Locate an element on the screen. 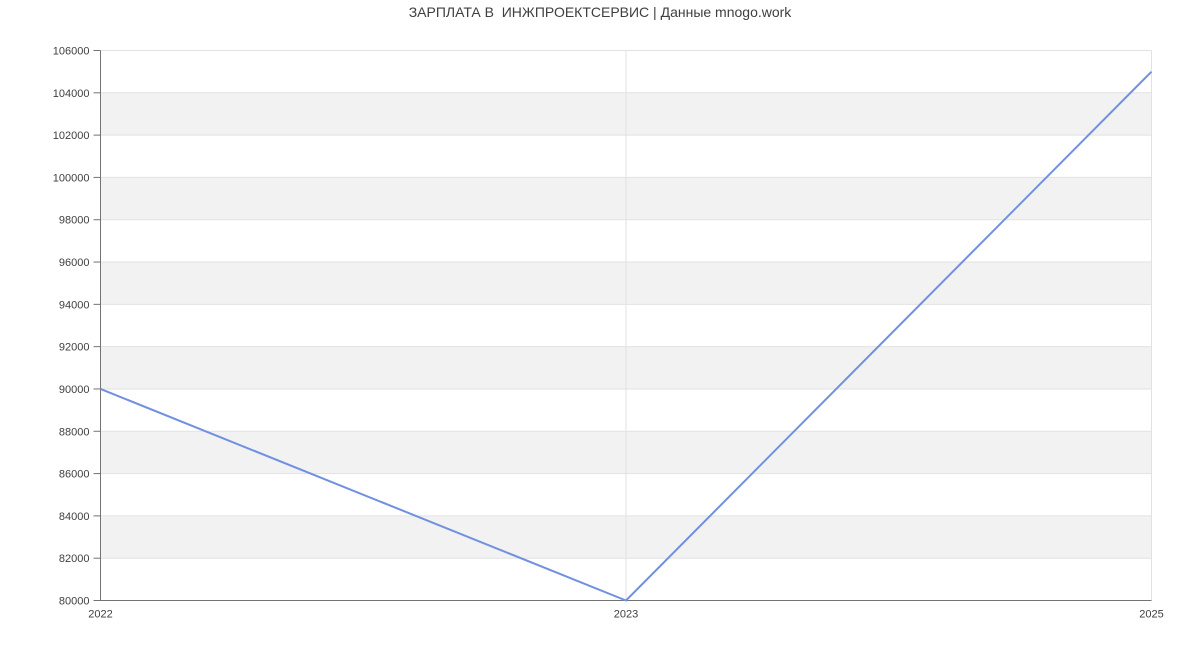 This screenshot has width=1200, height=650. y-tick-label: 96000 is located at coordinates (74, 263).